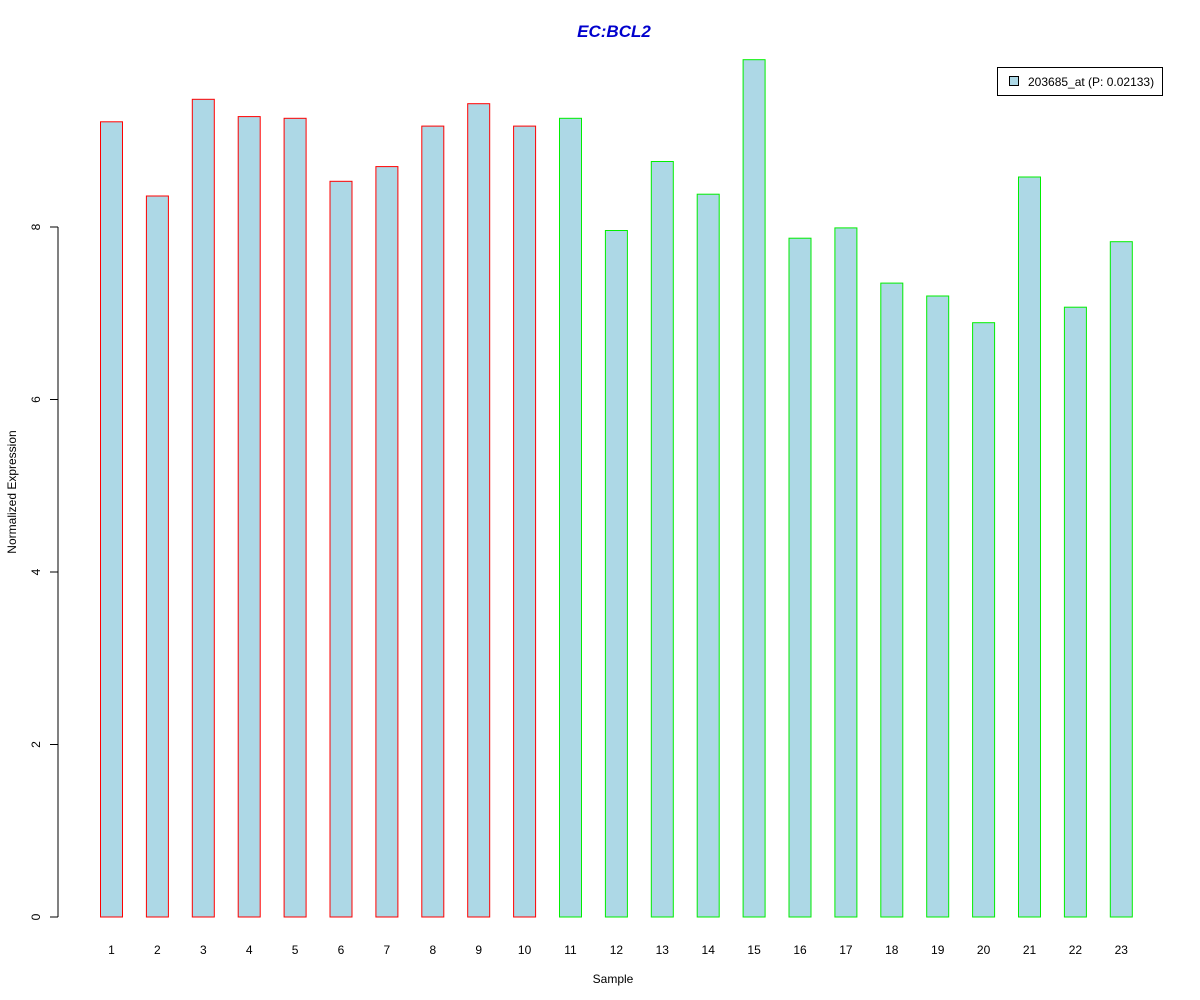  I want to click on x-tick-label: 18, so click(892, 950).